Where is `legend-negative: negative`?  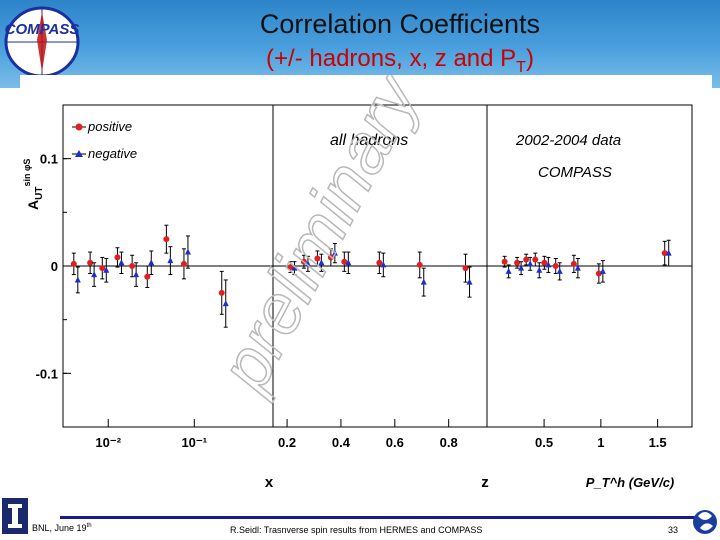
legend-negative: negative is located at coordinates (112, 153).